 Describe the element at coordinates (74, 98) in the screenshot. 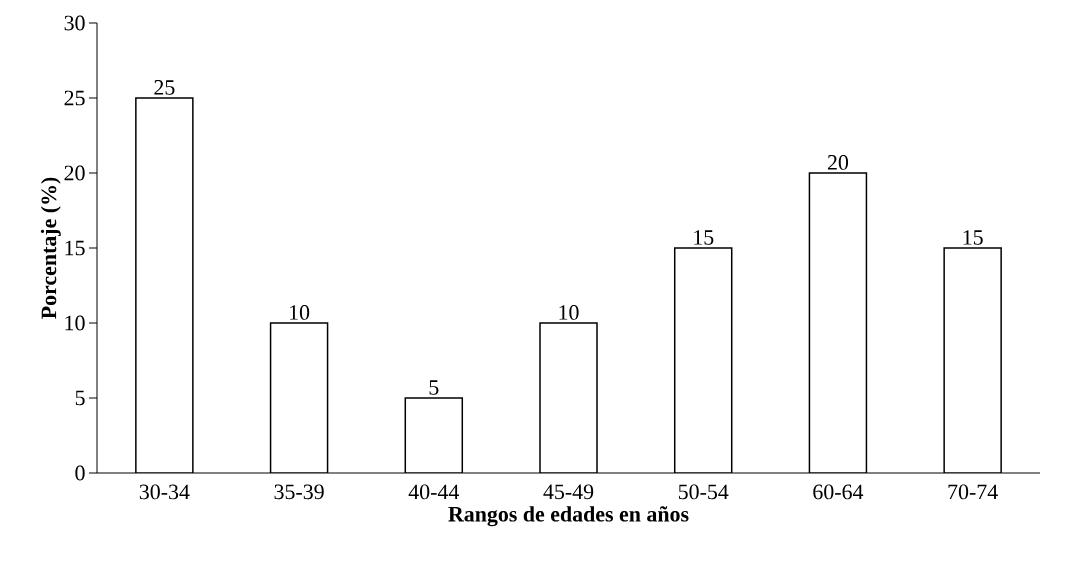

I see `y-tick-label: 25` at that location.